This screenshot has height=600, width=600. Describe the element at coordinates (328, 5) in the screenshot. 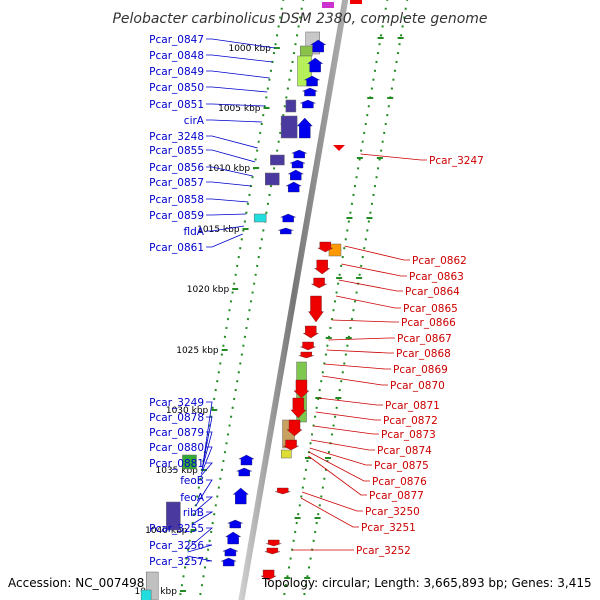

I see `top-partial-feature` at that location.